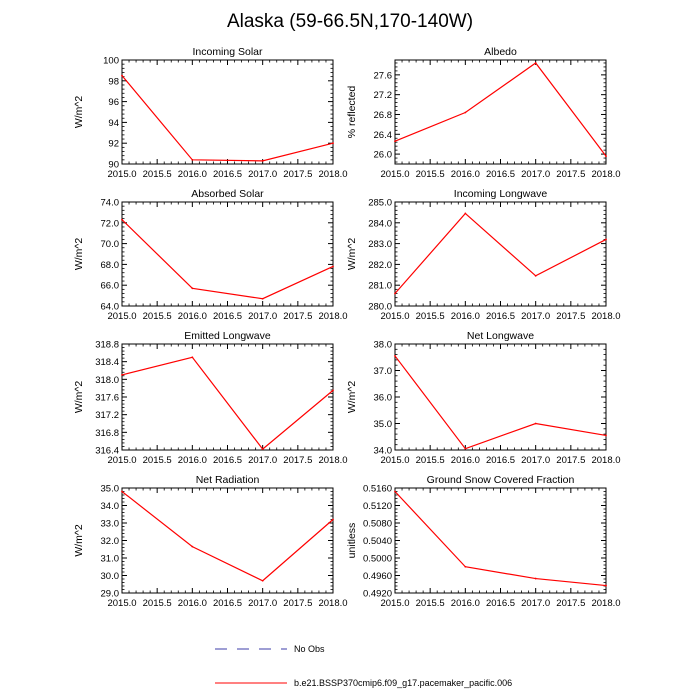 The width and height of the screenshot is (700, 700). What do you see at coordinates (501, 194) in the screenshot?
I see `incoming-longwave-title: Incoming Longwave` at bounding box center [501, 194].